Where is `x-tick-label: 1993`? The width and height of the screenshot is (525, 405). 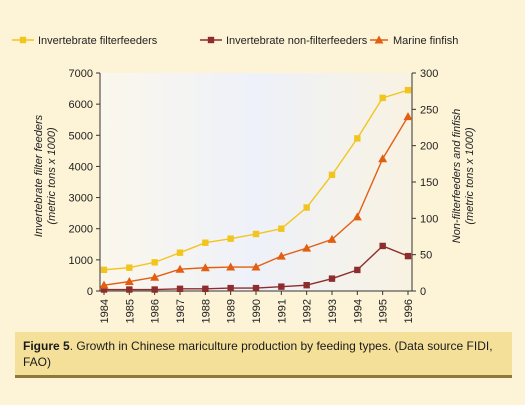 x-tick-label: 1993 is located at coordinates (333, 311).